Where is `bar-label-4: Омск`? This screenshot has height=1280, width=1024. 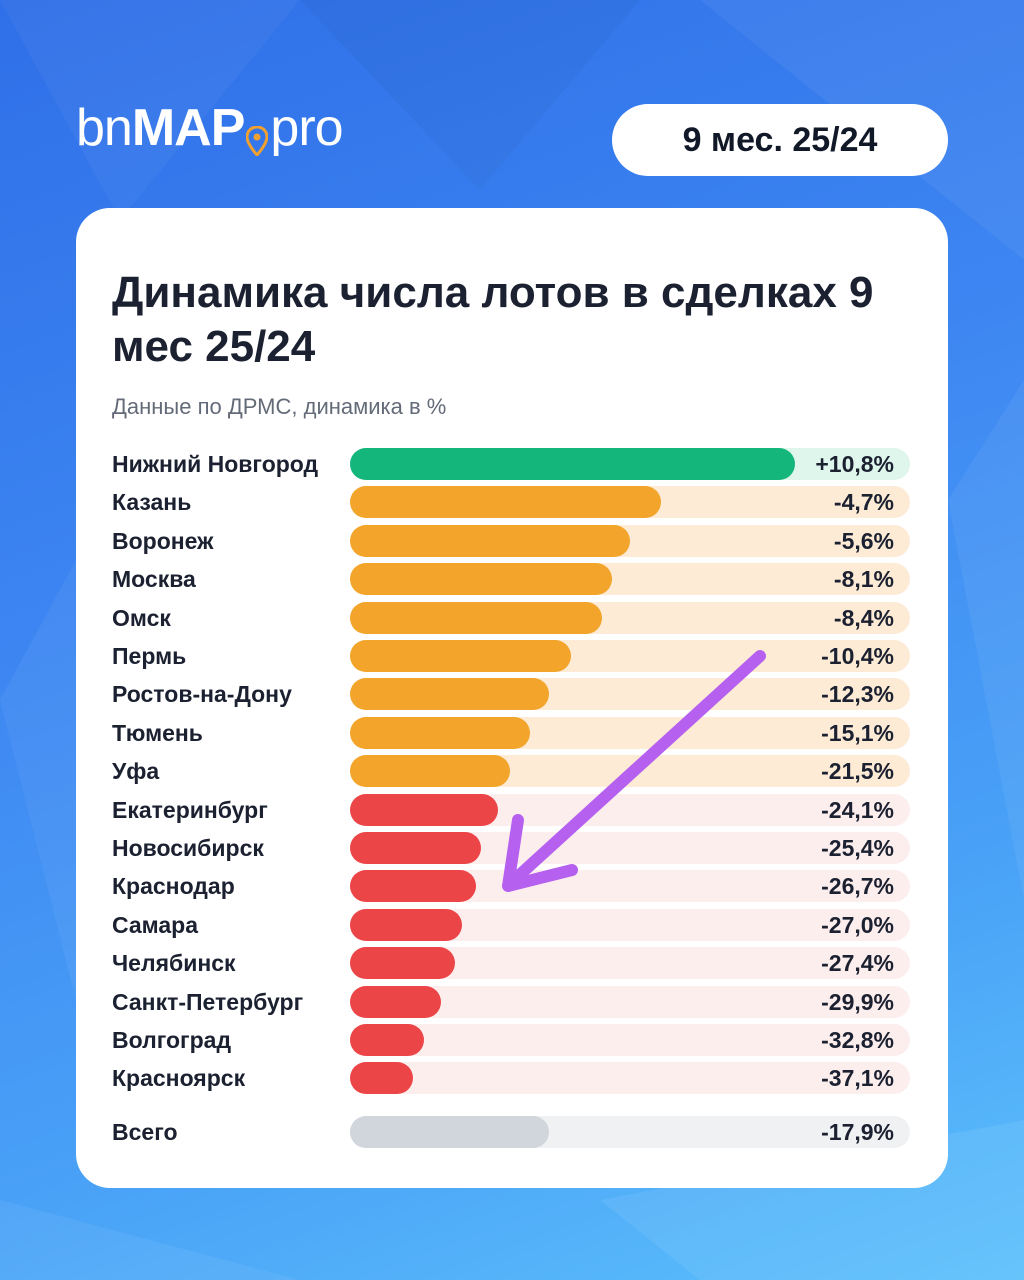
bar-label-4: Омск is located at coordinates (141, 618).